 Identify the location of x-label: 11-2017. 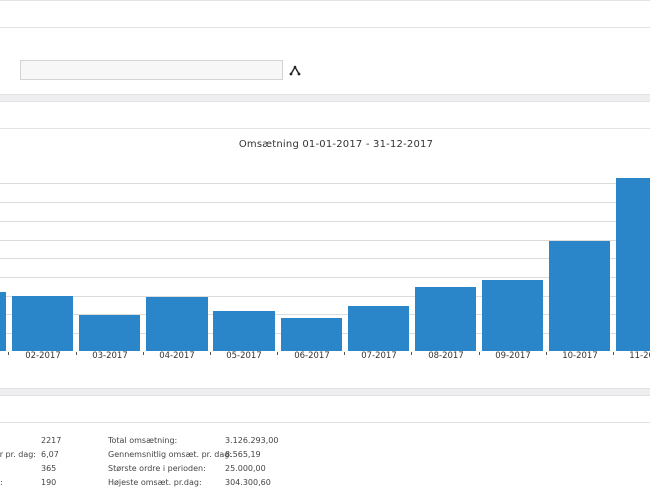
(639, 356).